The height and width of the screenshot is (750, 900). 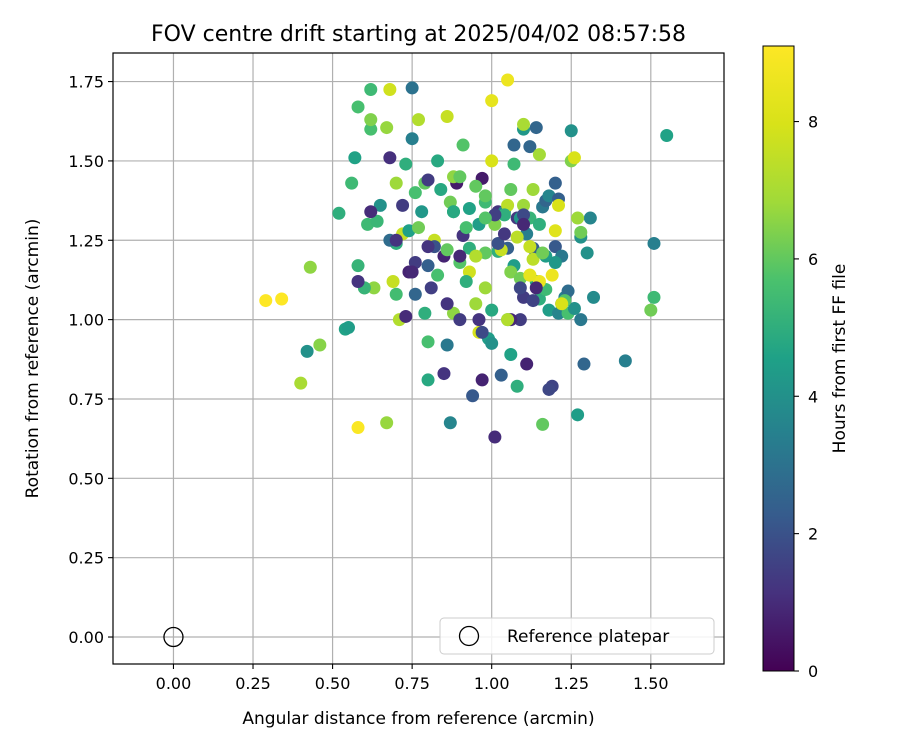 I want to click on legend: Reference platepar, so click(x=577, y=636).